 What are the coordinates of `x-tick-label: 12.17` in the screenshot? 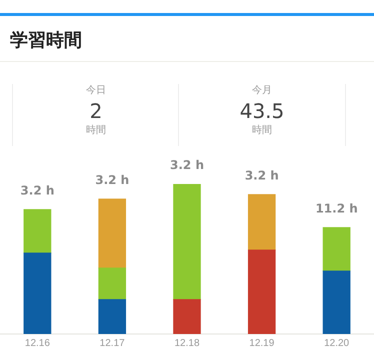 It's located at (113, 343).